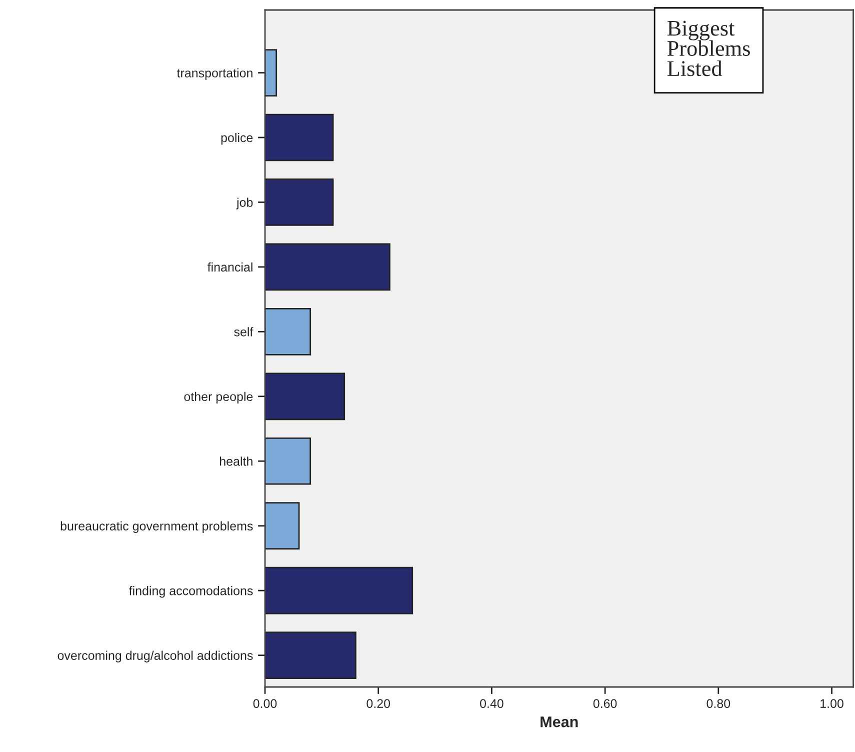 The image size is (855, 752). What do you see at coordinates (218, 398) in the screenshot?
I see `y-tick-label: other people` at bounding box center [218, 398].